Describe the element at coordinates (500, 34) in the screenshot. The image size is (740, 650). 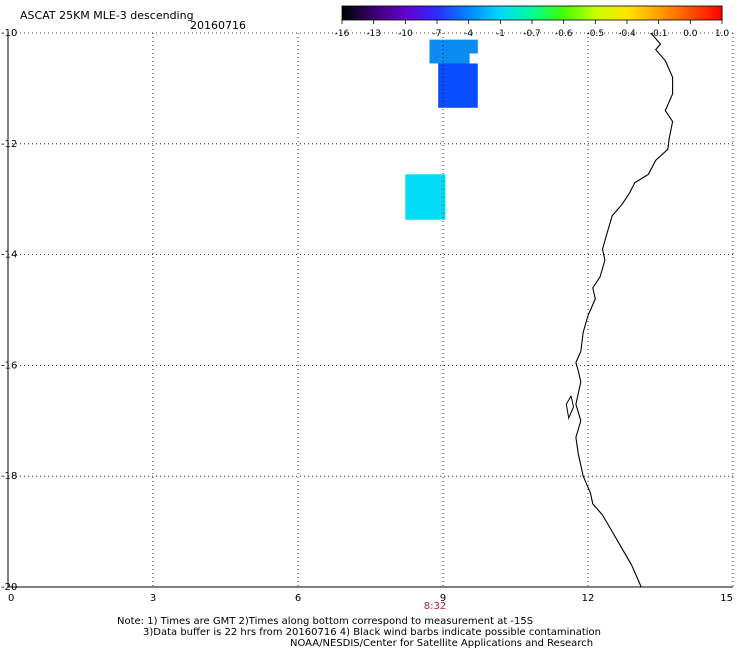
I see `colorbar-tick-label: -1` at that location.